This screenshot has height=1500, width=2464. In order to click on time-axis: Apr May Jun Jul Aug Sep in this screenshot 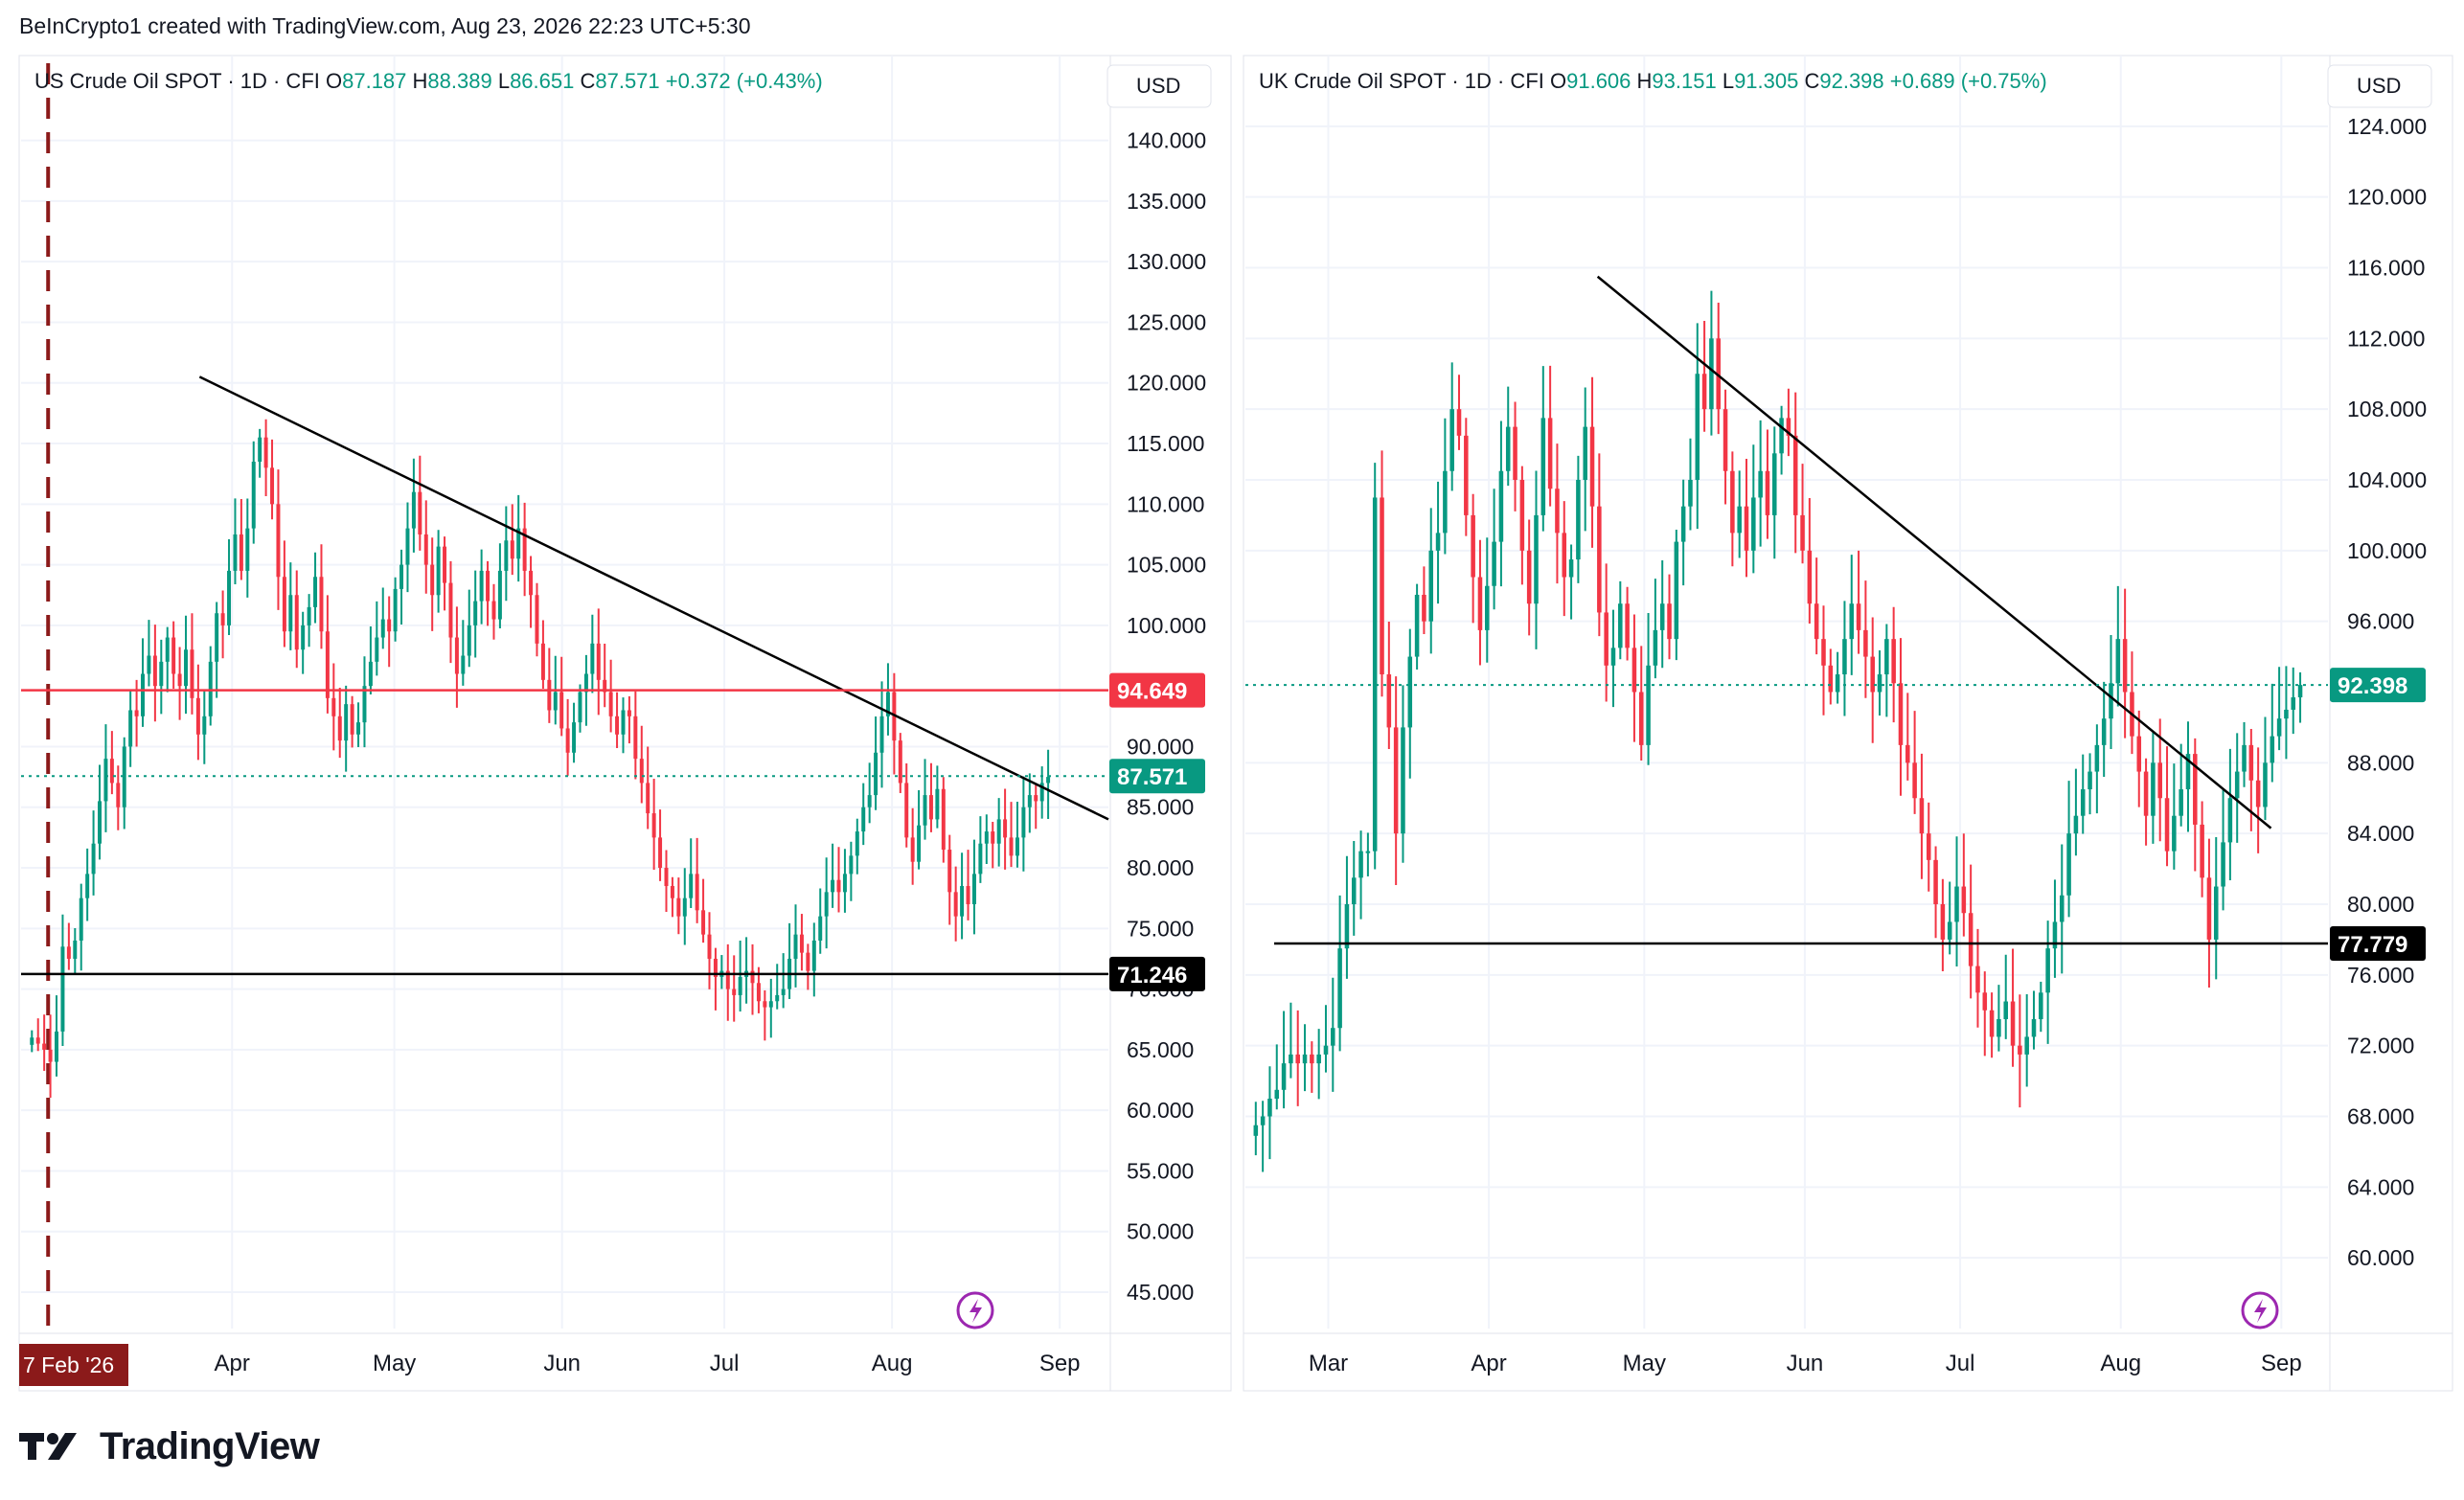, I will do `click(648, 1363)`.